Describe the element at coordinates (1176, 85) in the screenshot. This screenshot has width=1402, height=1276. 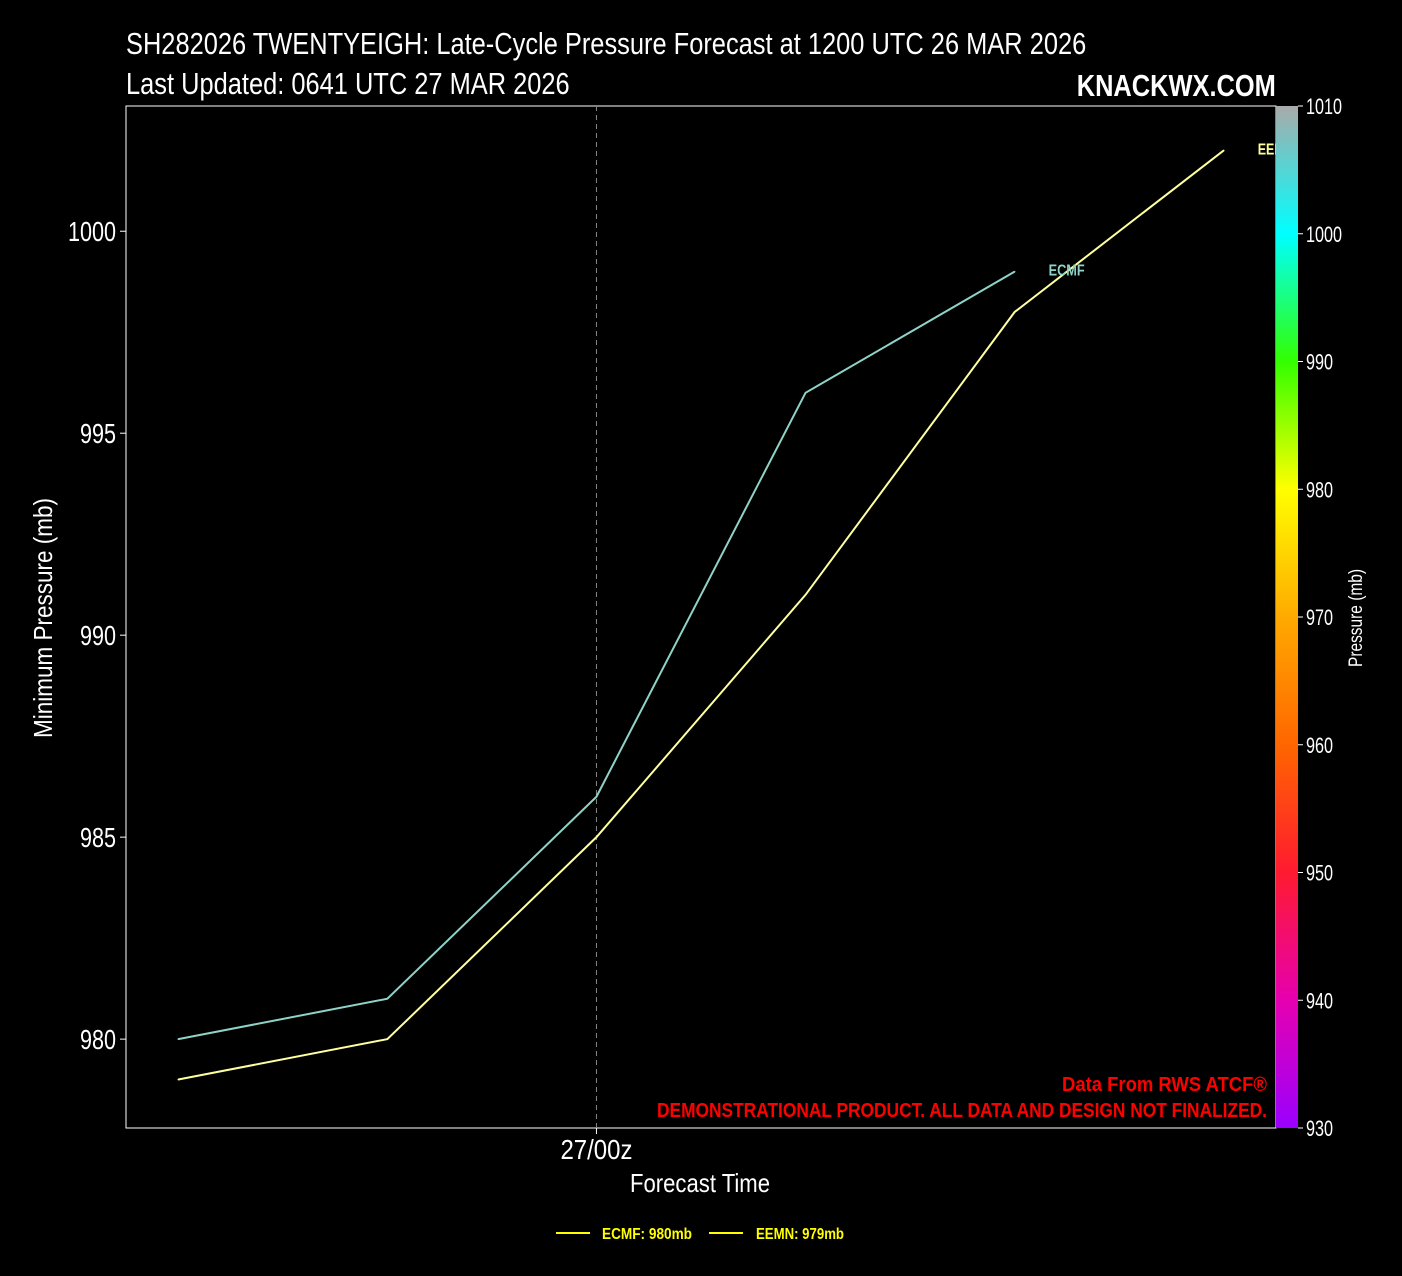
I see `brand-logo-text: KNACKWX.COM` at that location.